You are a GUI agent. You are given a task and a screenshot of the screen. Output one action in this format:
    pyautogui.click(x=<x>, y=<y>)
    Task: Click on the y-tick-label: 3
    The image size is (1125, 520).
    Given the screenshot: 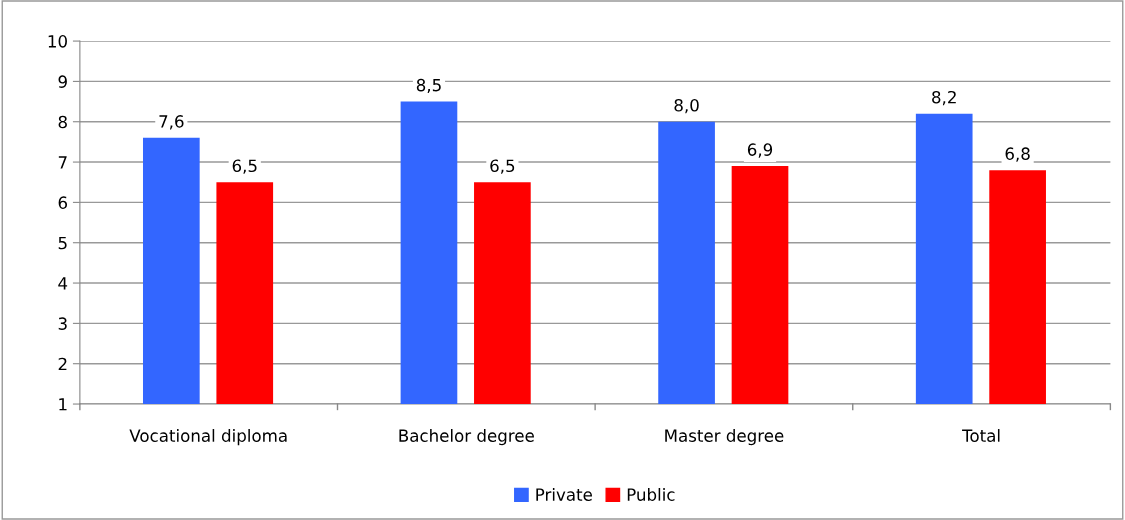 What is the action you would take?
    pyautogui.click(x=62, y=323)
    